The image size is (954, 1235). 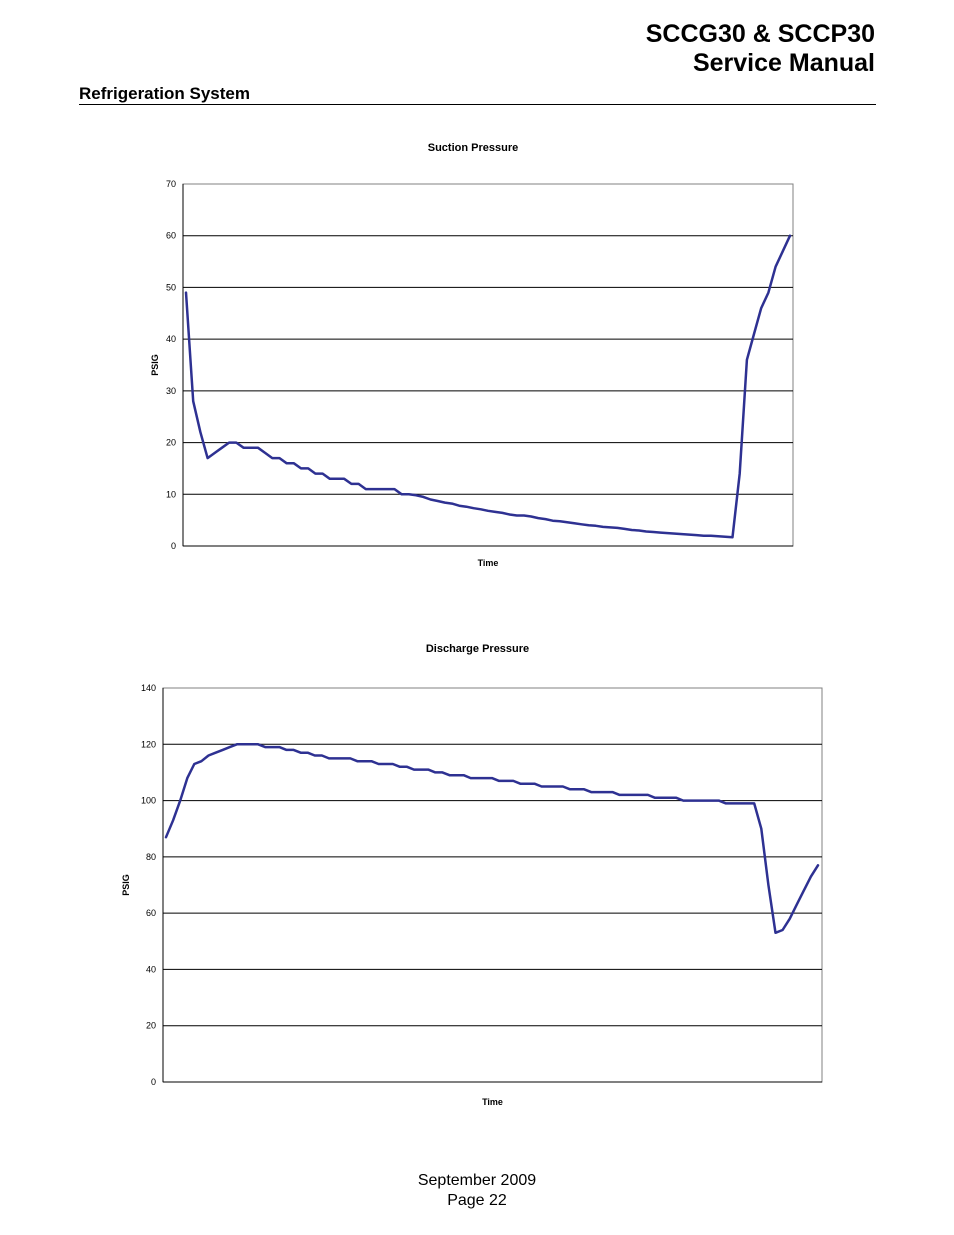 What do you see at coordinates (148, 801) in the screenshot?
I see `discharge-y-tick-label: 100` at bounding box center [148, 801].